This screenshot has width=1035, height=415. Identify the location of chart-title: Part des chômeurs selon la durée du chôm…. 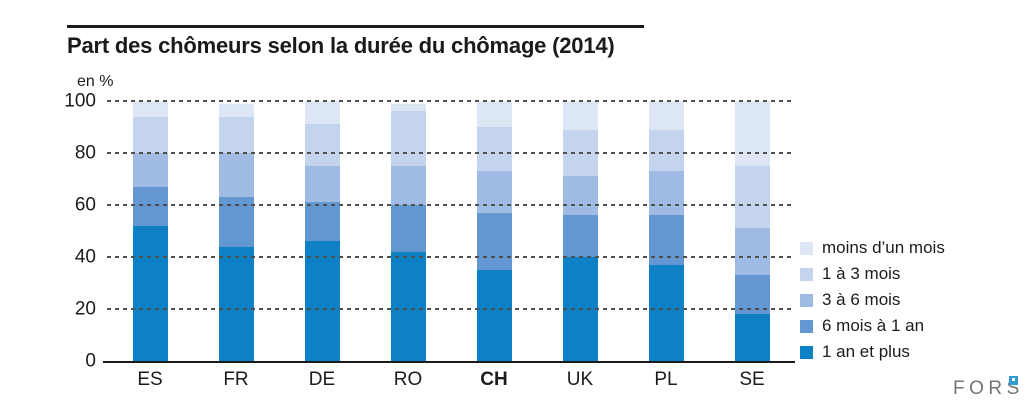
(341, 45).